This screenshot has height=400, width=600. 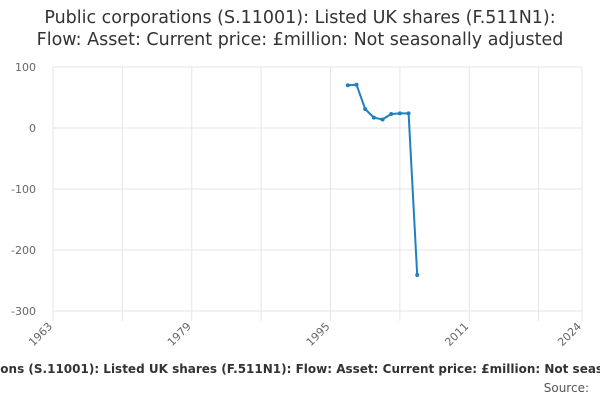 I want to click on x-tick-label: 2024, so click(x=569, y=334).